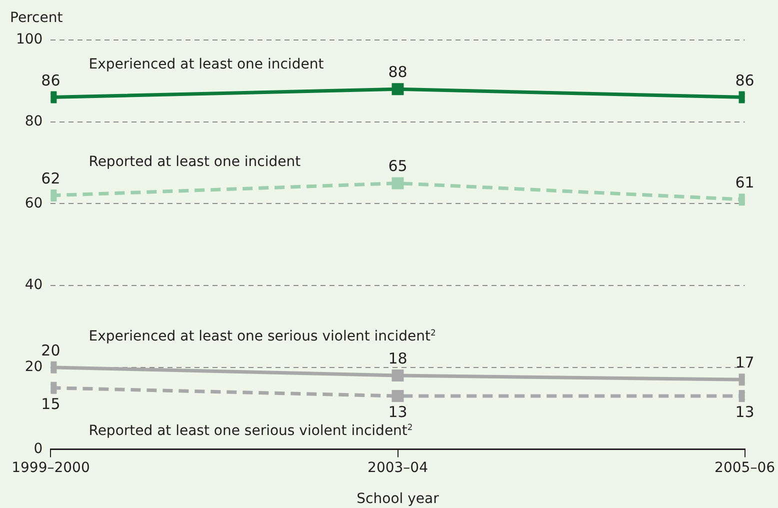 The width and height of the screenshot is (778, 508). What do you see at coordinates (744, 183) in the screenshot?
I see `data-label: 61` at bounding box center [744, 183].